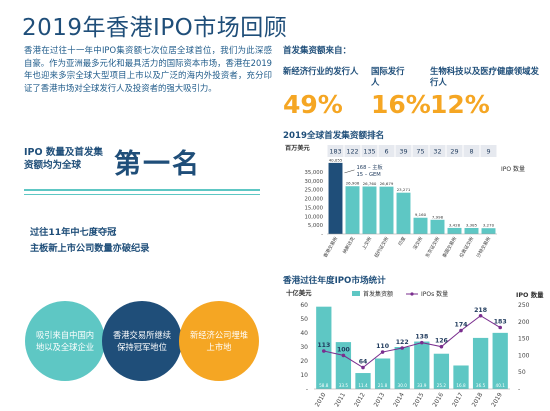  What do you see at coordinates (383, 385) in the screenshot?
I see `bar-value-label: 21.8` at bounding box center [383, 385].